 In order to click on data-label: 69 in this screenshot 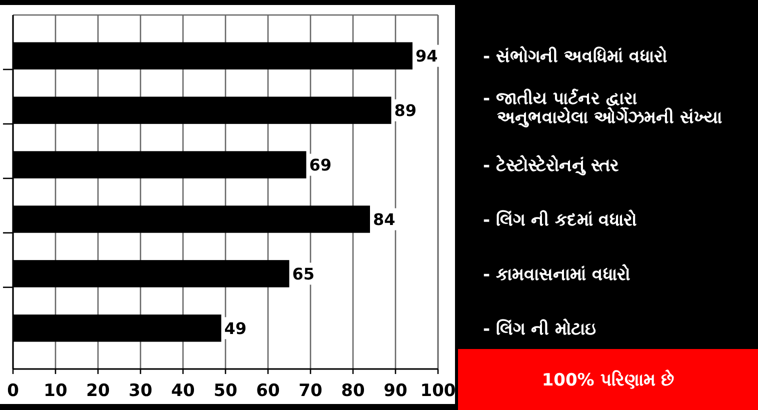, I will do `click(320, 165)`.